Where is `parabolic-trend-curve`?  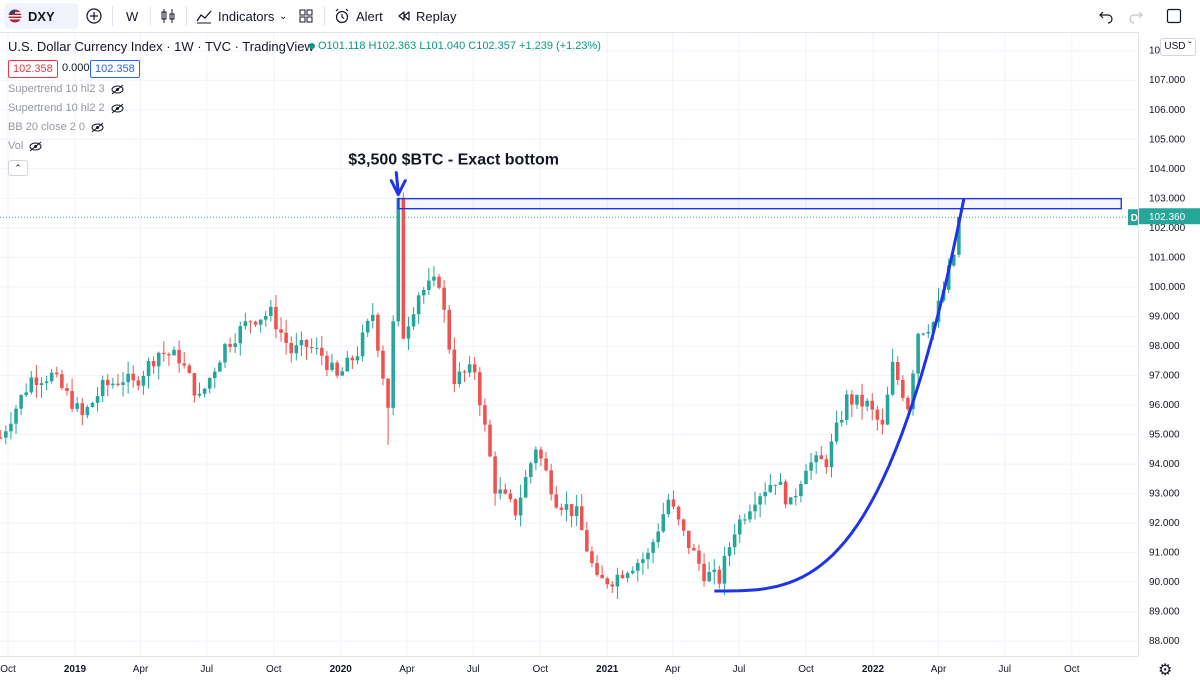 parabolic-trend-curve is located at coordinates (840, 395).